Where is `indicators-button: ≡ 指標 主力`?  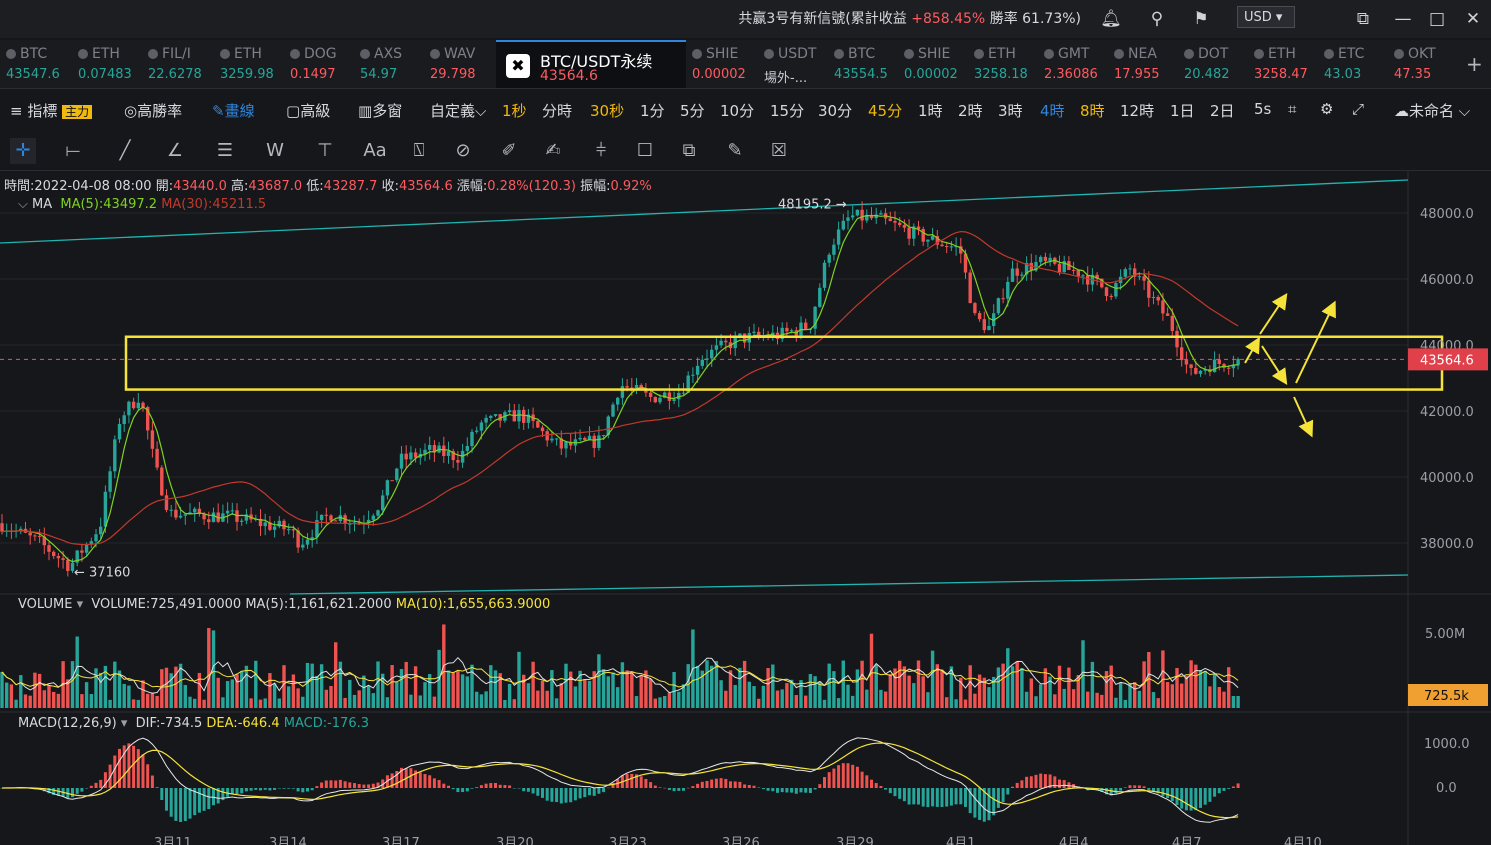
indicators-button: ≡ 指標 主力 is located at coordinates (51, 110).